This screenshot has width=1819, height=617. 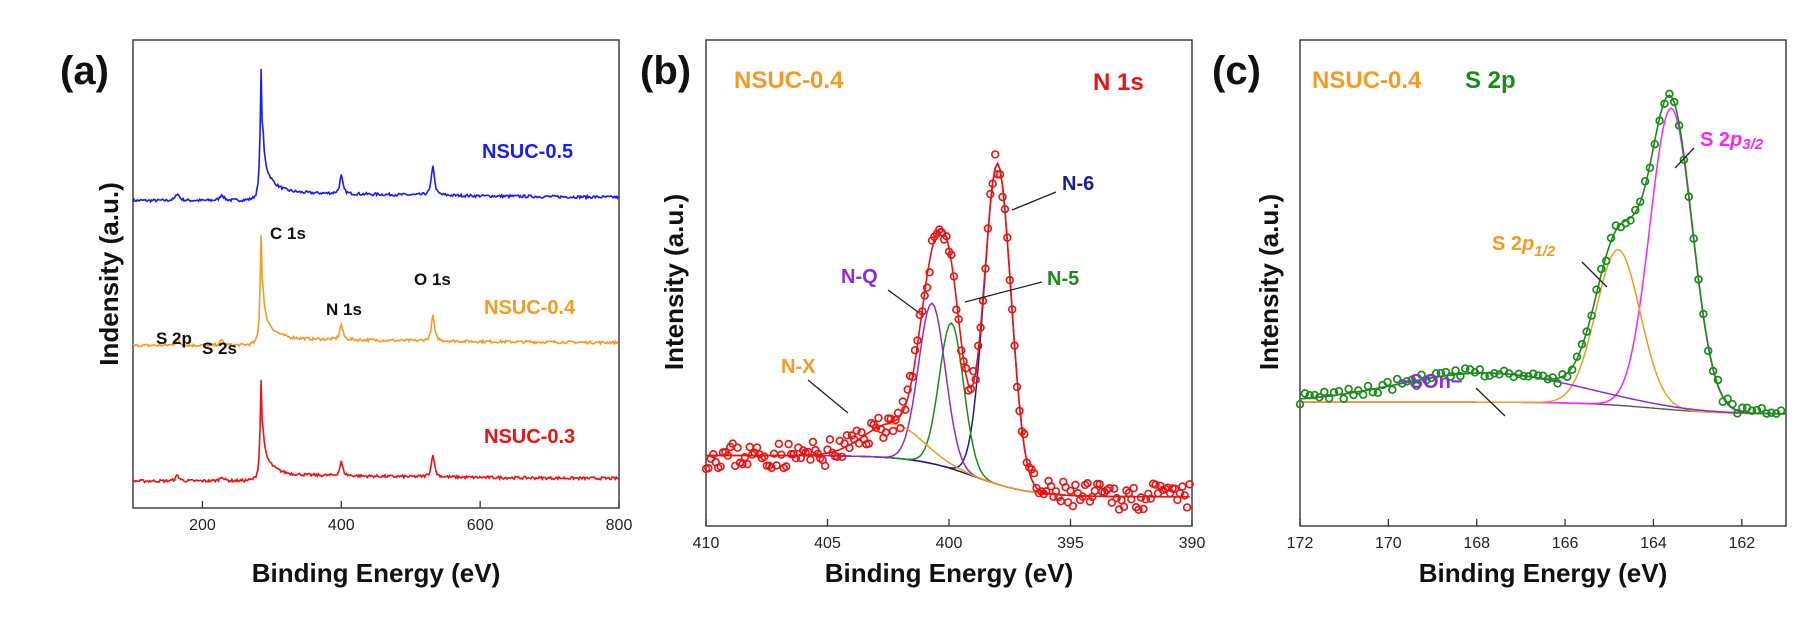 I want to click on panel-c-region-label: S 2p, so click(x=1490, y=80).